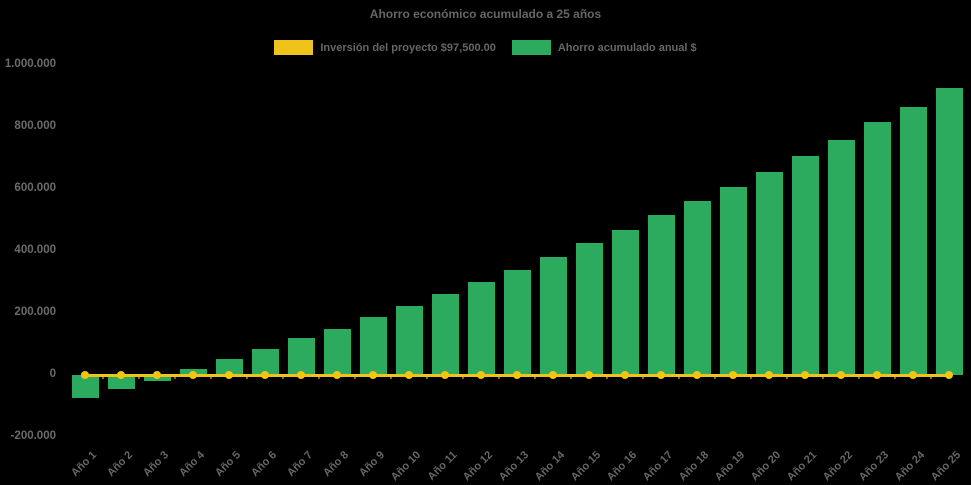 This screenshot has width=971, height=485. I want to click on legend-label-investment: Inversión del proyecto $97,500.00, so click(408, 47).